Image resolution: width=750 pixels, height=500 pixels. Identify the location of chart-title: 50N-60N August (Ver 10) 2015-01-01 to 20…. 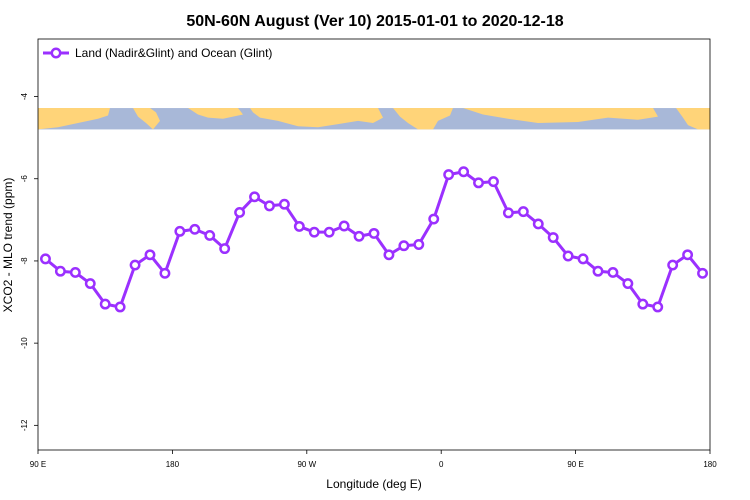
(374, 21).